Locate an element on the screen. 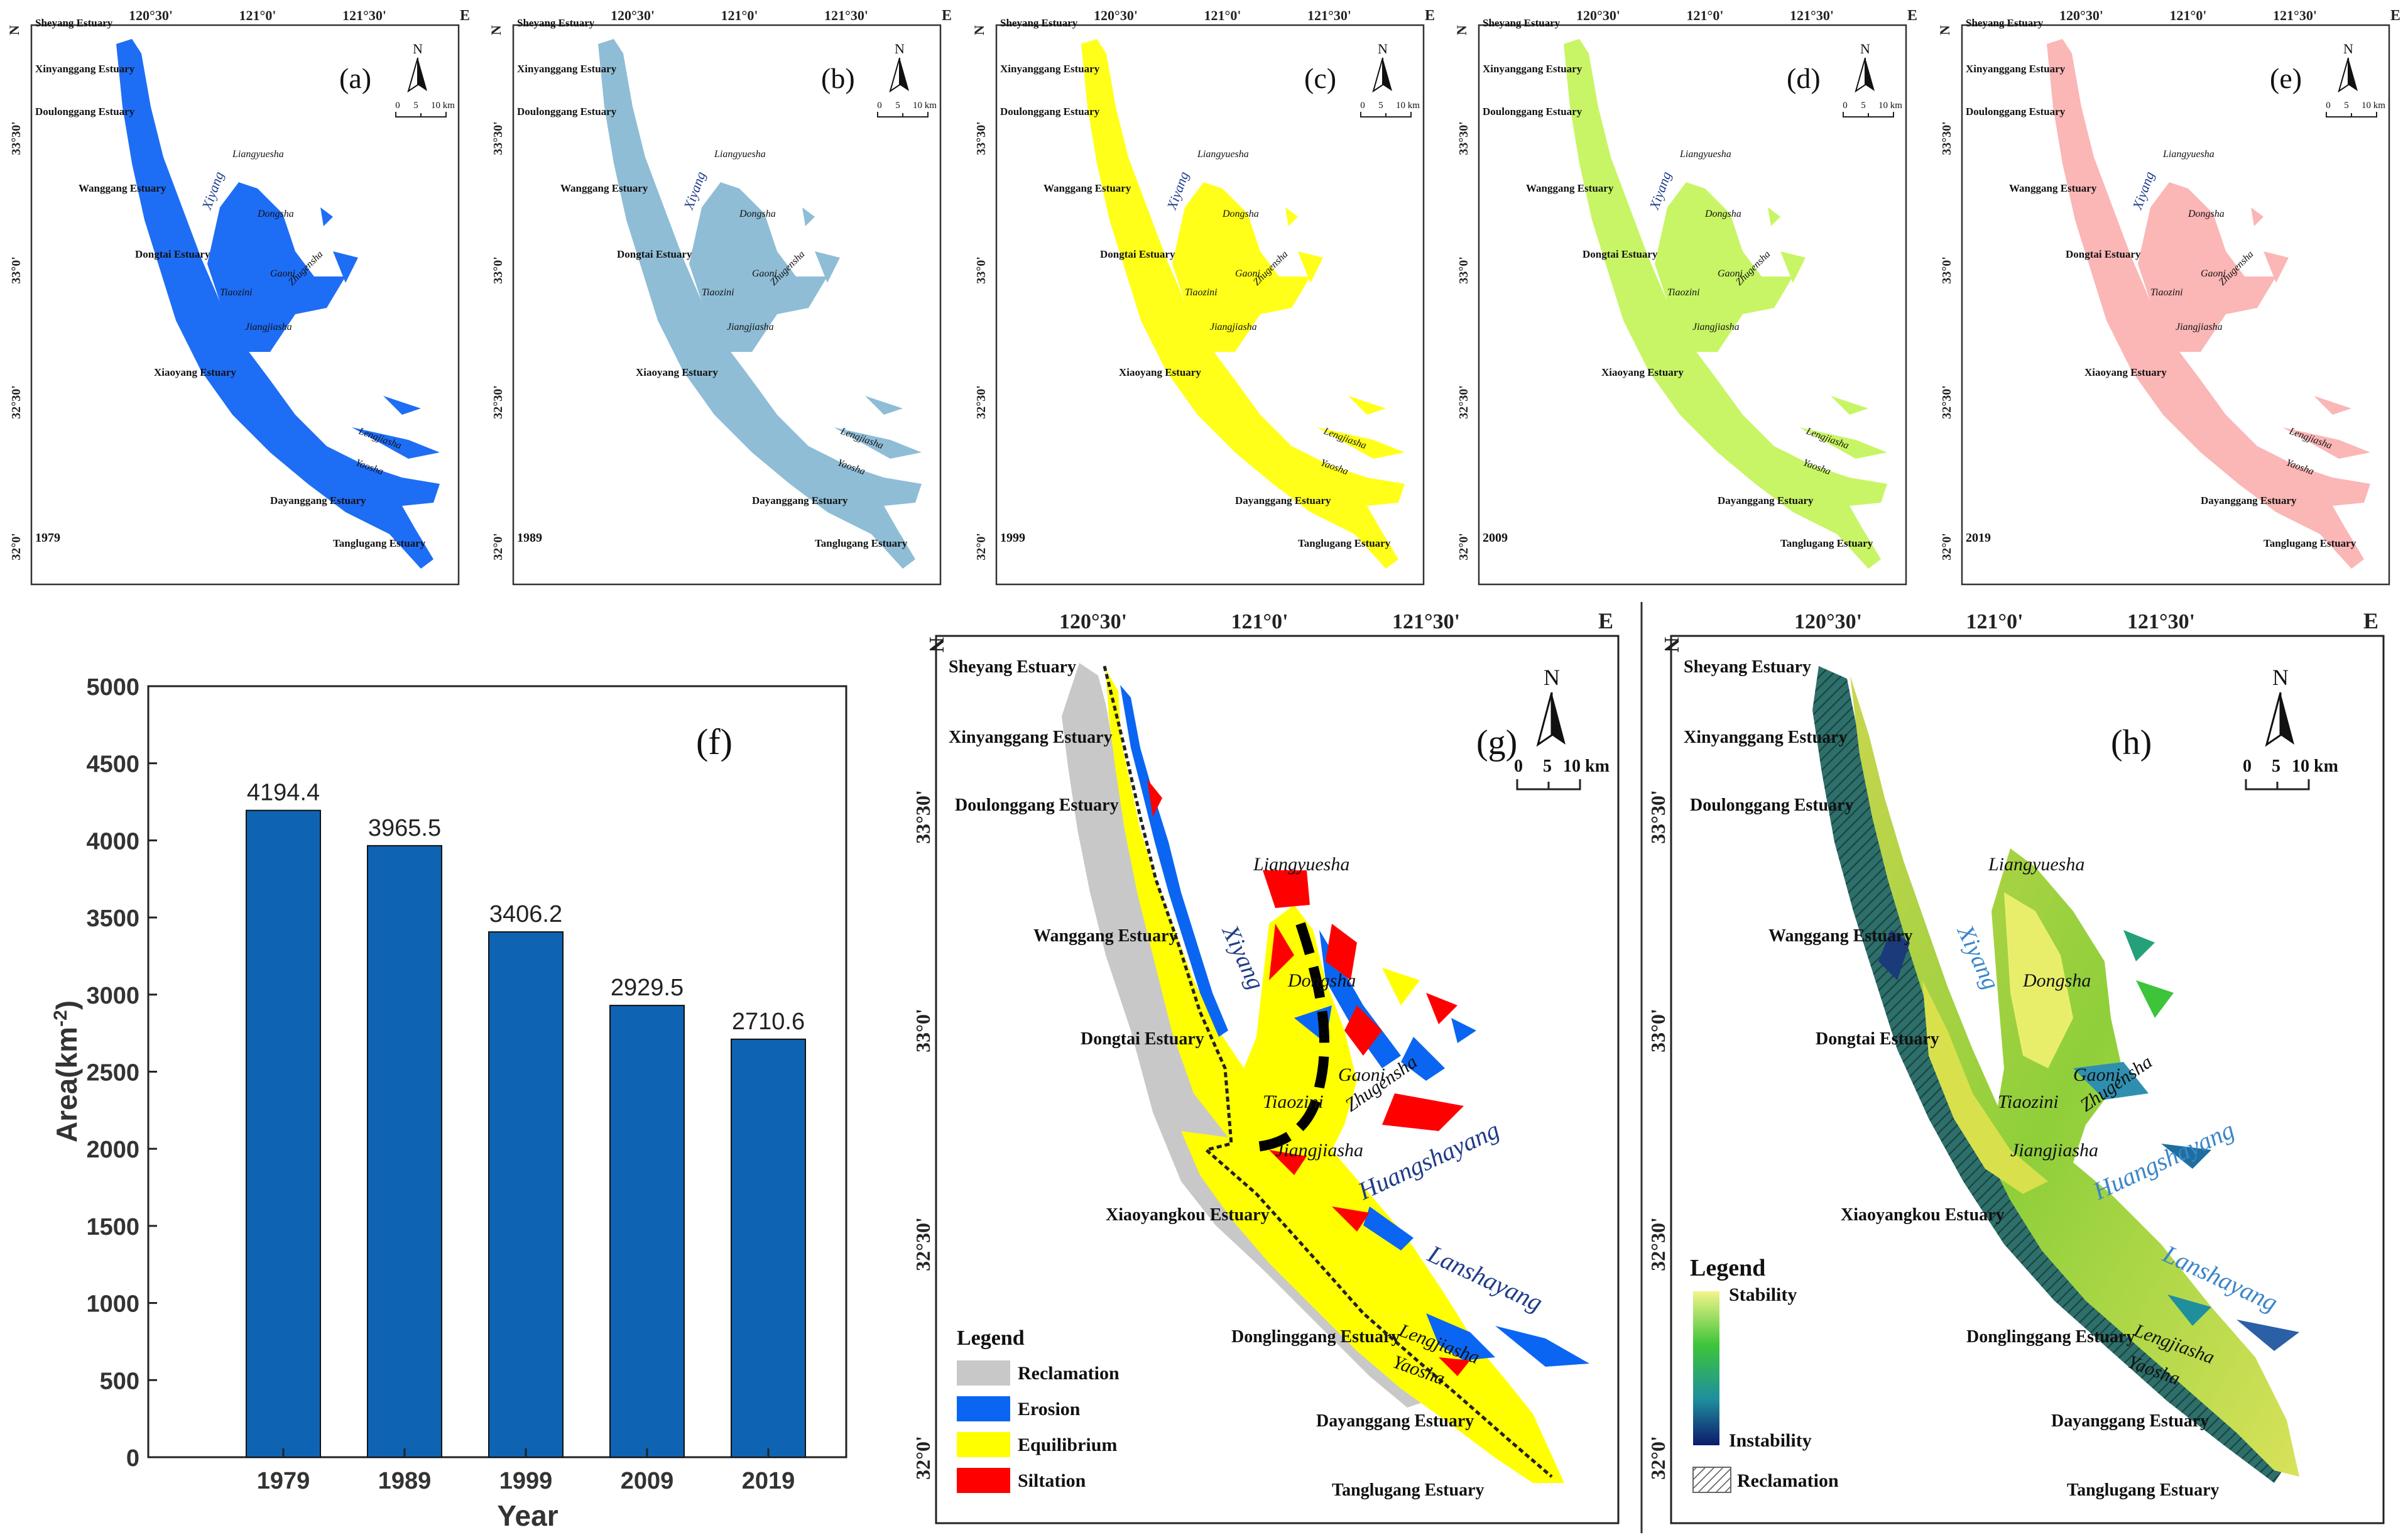 This screenshot has width=2408, height=1537. latitude-tick-label: 33°30' is located at coordinates (1658, 817).